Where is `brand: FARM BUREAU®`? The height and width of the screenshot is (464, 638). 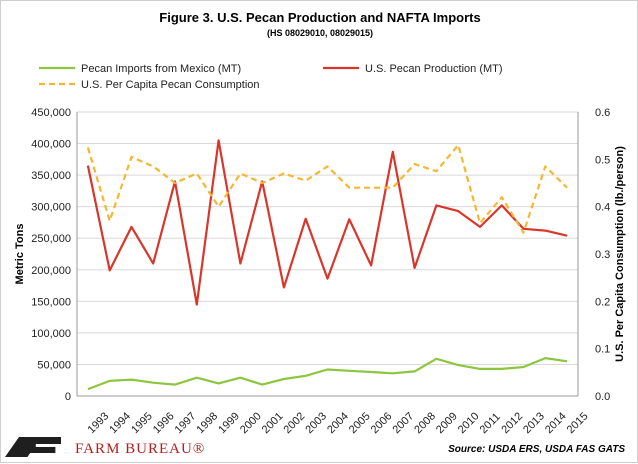 brand: FARM BUREAU® is located at coordinates (115, 448).